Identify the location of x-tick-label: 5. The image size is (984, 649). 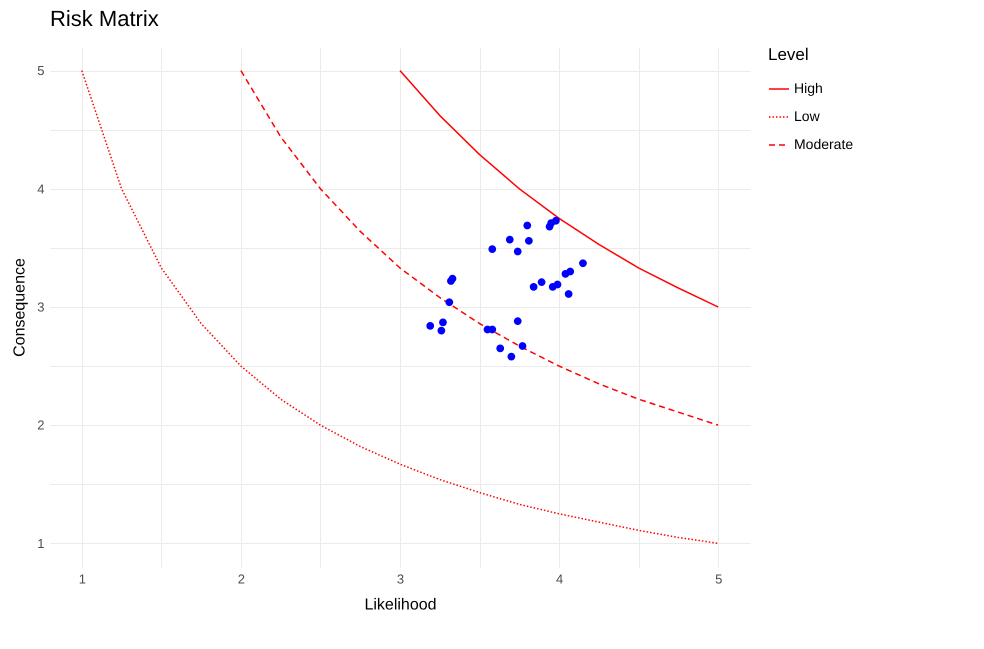
(718, 579).